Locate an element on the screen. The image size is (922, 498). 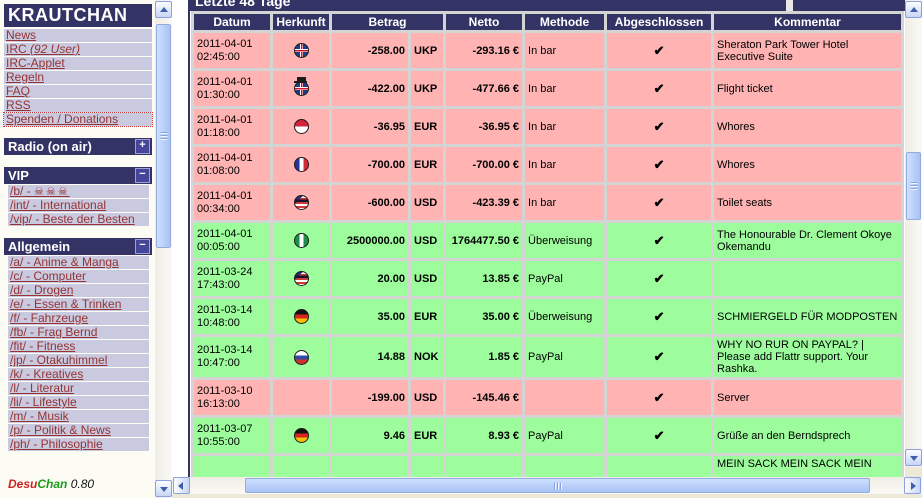
nav-link: IRC-Applet is located at coordinates (35, 63).